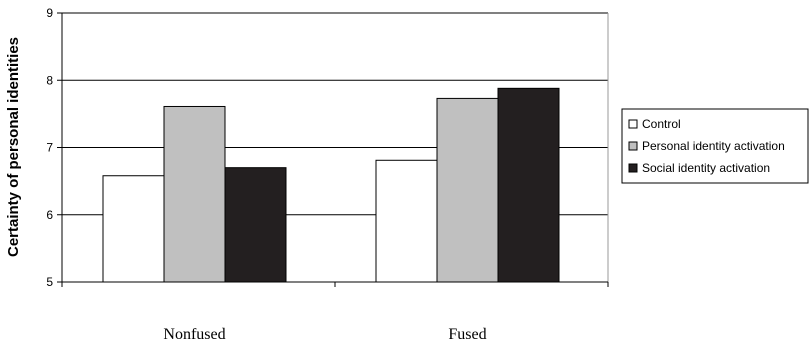 The height and width of the screenshot is (352, 811). What do you see at coordinates (49, 215) in the screenshot?
I see `y-tick-label: 6` at bounding box center [49, 215].